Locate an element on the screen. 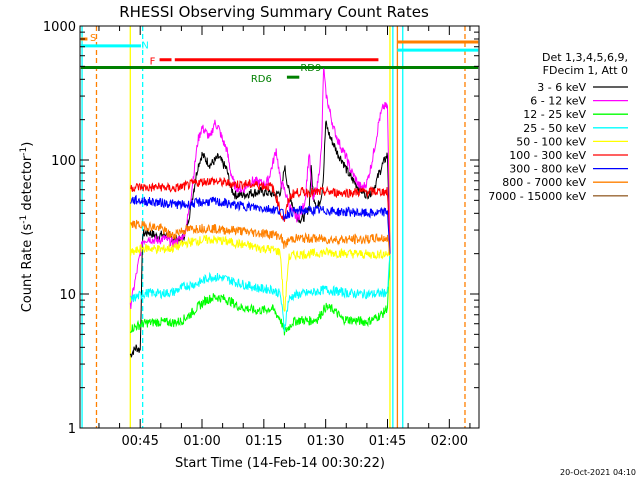 This screenshot has height=480, width=640. flag-label-1: N is located at coordinates (144, 45).